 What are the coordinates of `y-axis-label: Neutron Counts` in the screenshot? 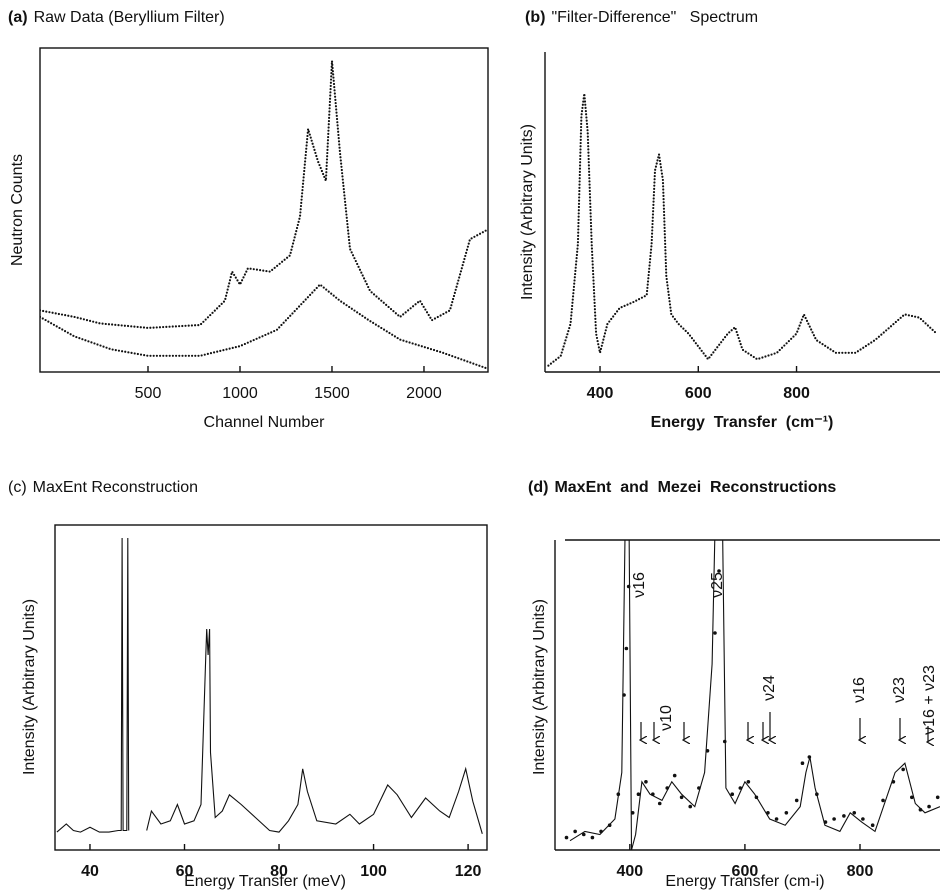 It's located at (17, 210).